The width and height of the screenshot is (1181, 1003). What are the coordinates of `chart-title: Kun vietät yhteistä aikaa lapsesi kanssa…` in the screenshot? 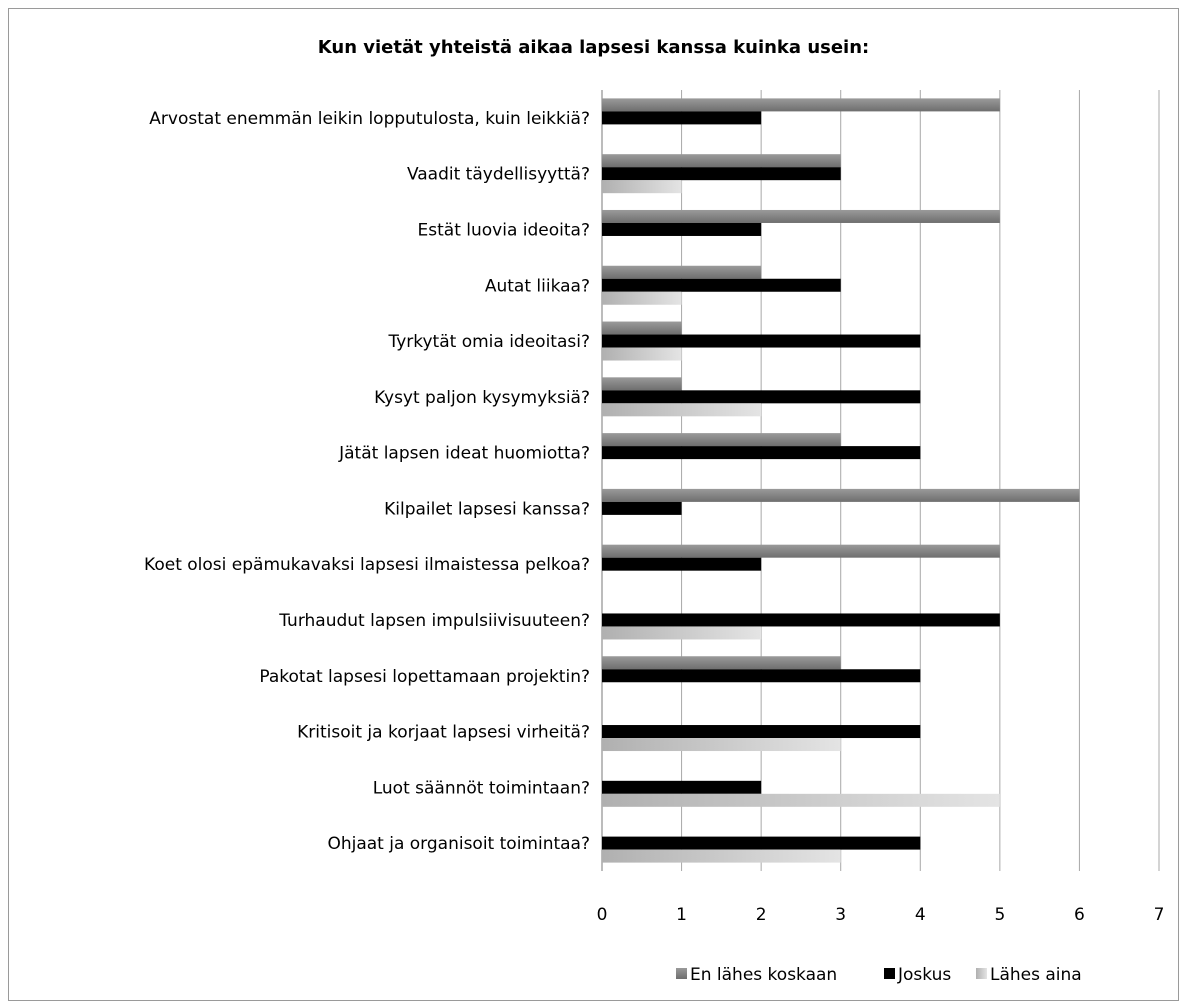 It's located at (593, 47).